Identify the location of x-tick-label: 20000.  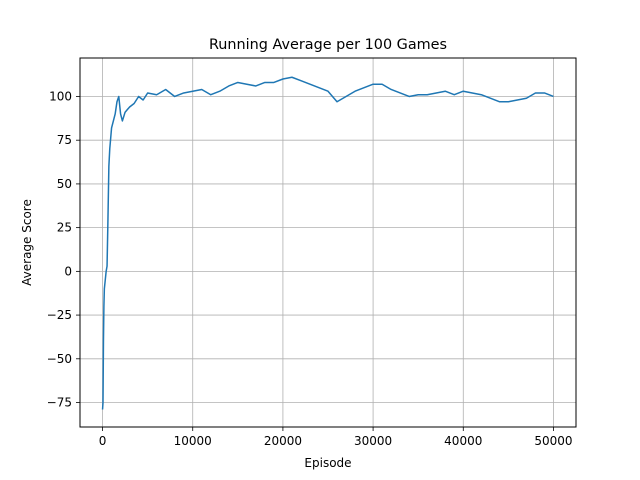
(283, 441).